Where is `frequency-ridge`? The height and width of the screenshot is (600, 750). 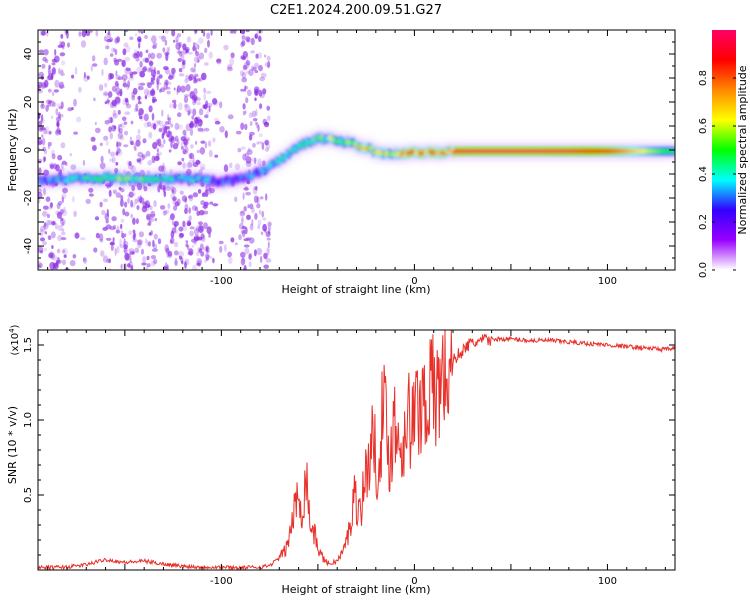 frequency-ridge is located at coordinates (356, 159).